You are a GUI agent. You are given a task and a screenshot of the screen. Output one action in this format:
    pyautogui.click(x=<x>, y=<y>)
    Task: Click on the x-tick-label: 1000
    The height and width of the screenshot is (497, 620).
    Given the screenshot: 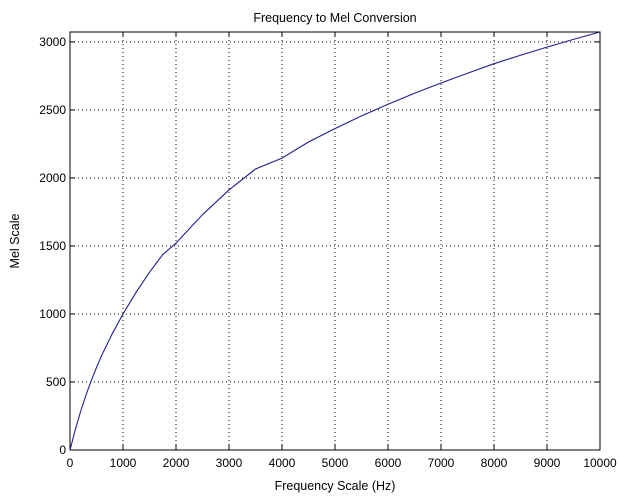 What is the action you would take?
    pyautogui.click(x=123, y=463)
    